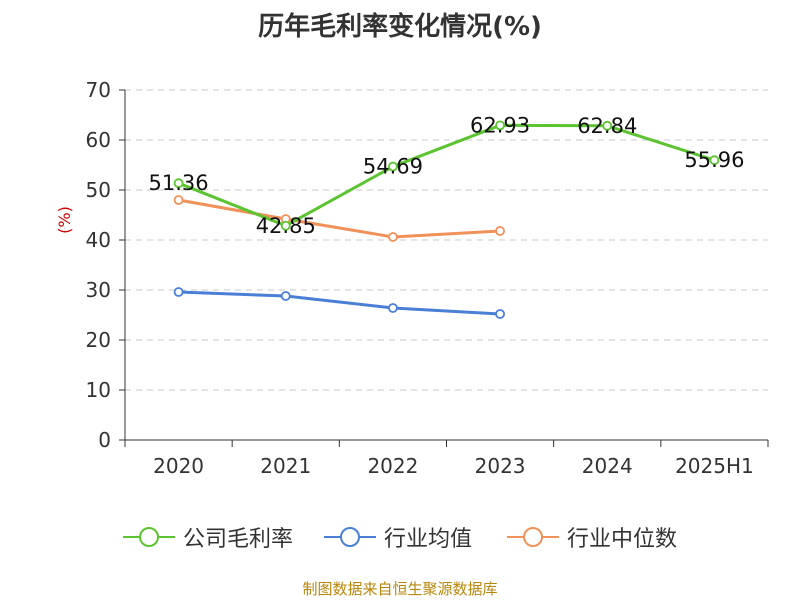 This screenshot has width=800, height=600. What do you see at coordinates (400, 589) in the screenshot?
I see `data-source-note: 制图数据来自恒生聚源数据库` at bounding box center [400, 589].